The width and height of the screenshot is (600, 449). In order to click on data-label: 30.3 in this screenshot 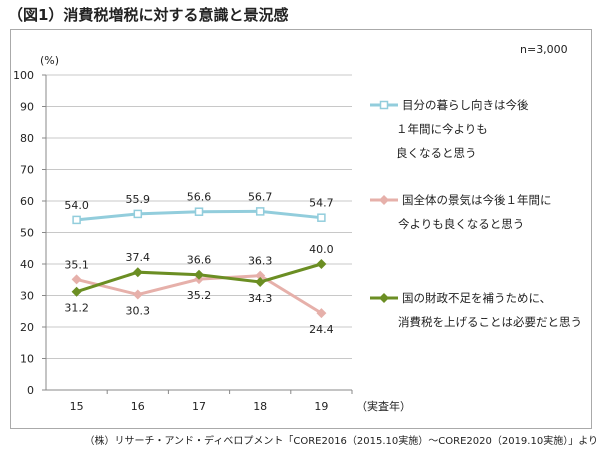, I will do `click(138, 311)`.